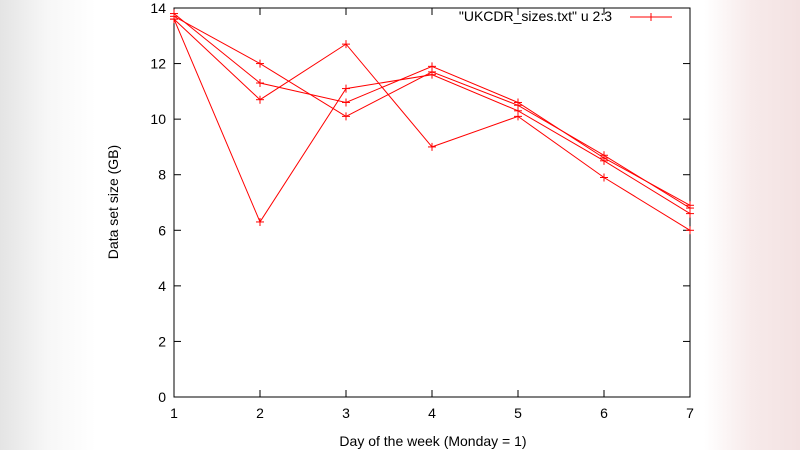 The height and width of the screenshot is (450, 800). Describe the element at coordinates (432, 441) in the screenshot. I see `x-axis-label: Day of the week (Monday = 1)` at that location.